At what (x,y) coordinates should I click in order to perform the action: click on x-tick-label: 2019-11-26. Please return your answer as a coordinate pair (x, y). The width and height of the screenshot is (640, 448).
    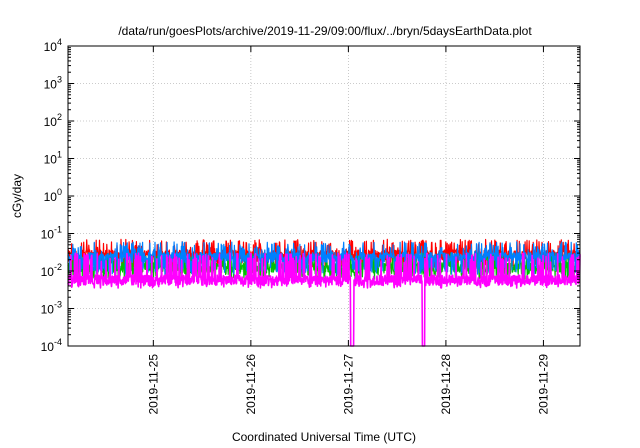
    Looking at the image, I should click on (251, 384).